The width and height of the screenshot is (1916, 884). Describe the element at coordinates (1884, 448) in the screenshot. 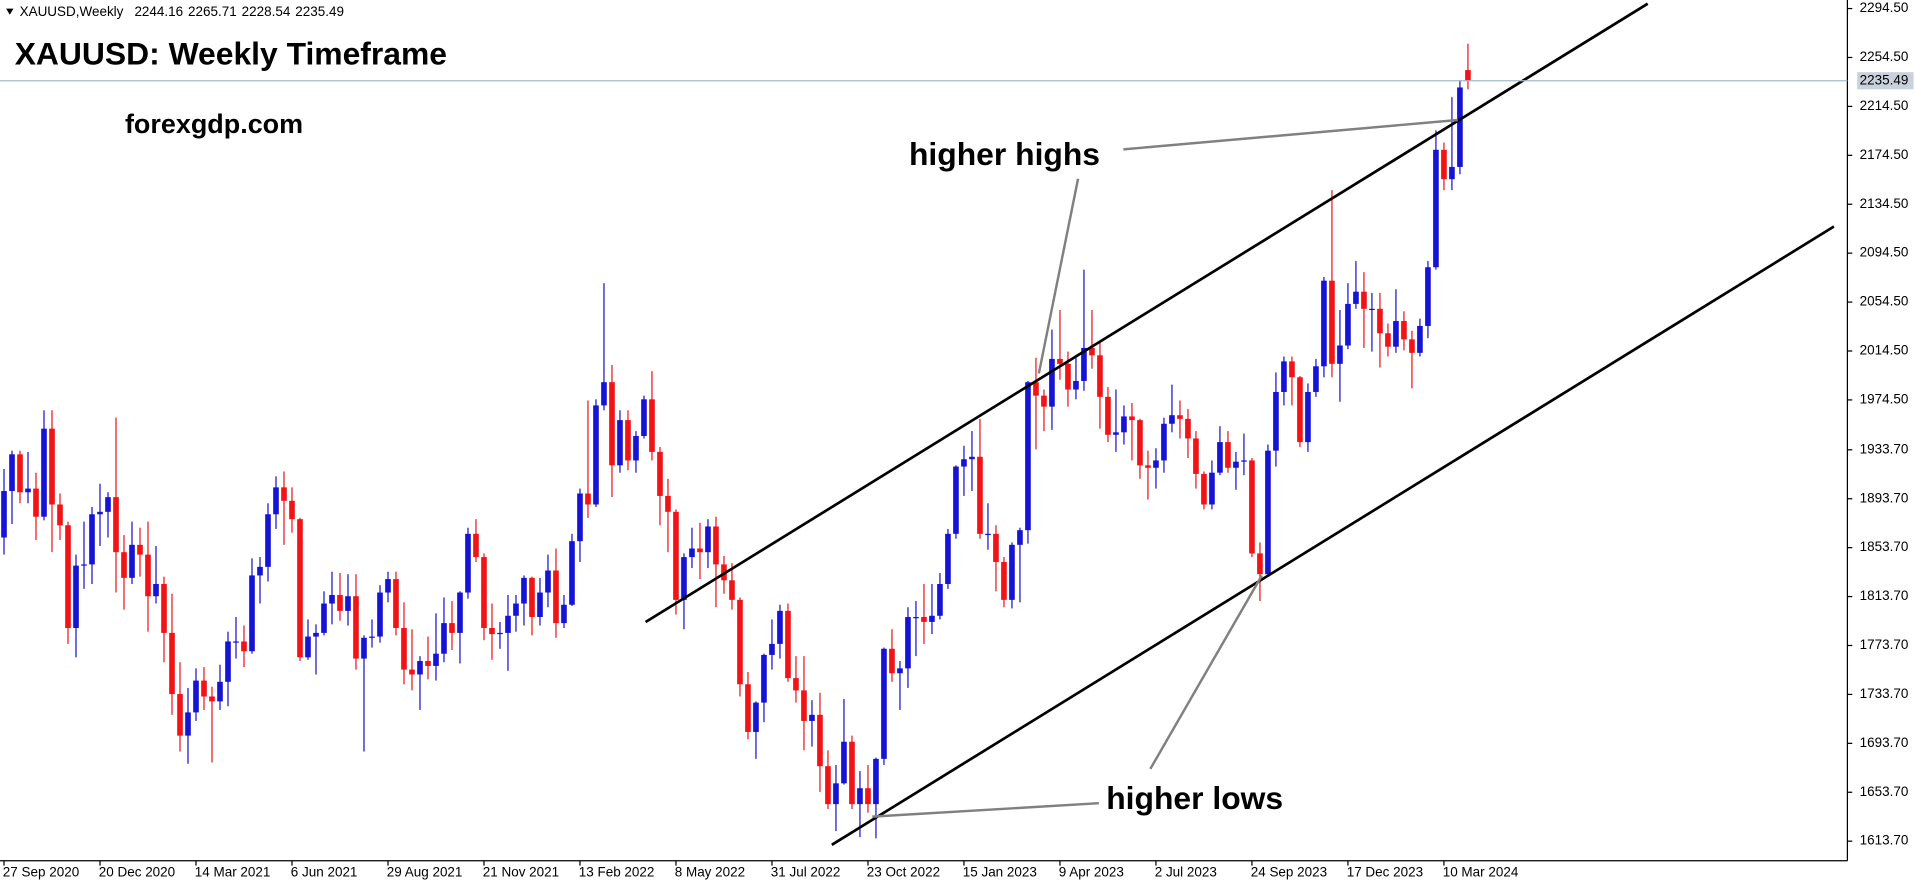

I see `y-tick-label: 1933.70` at that location.